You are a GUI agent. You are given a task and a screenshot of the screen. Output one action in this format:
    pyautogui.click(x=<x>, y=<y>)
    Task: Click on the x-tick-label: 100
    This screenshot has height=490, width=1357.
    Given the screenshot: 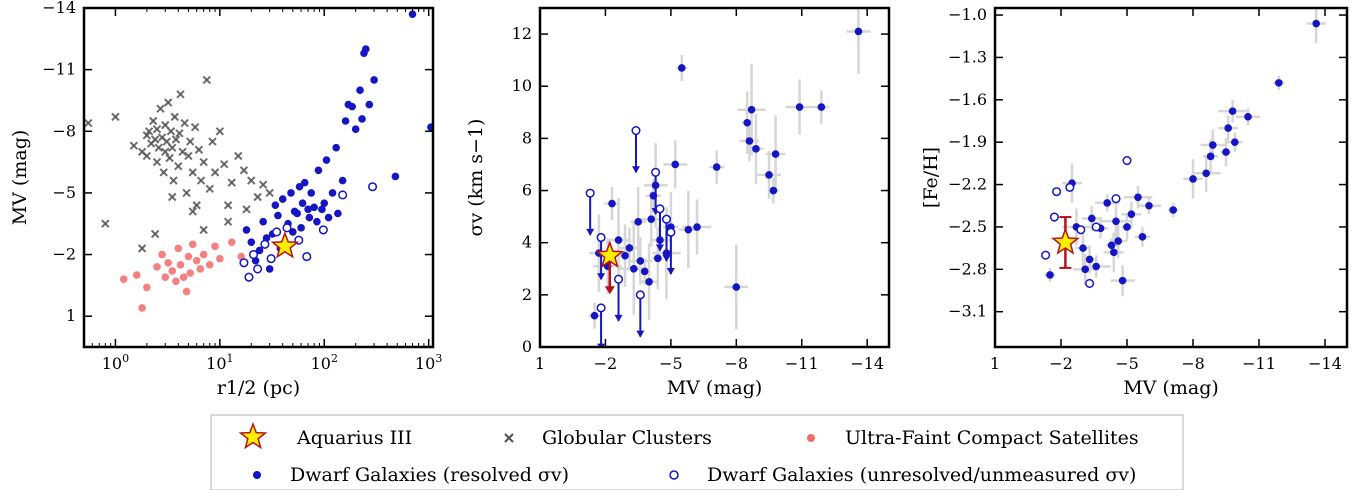 What is the action you would take?
    pyautogui.click(x=115, y=362)
    